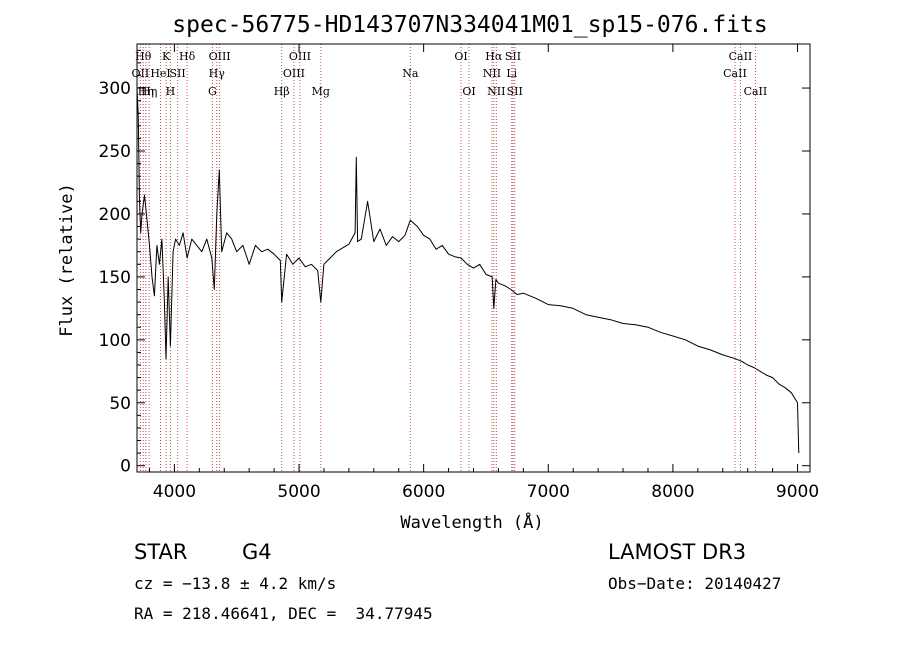 The image size is (900, 649). Describe the element at coordinates (298, 492) in the screenshot. I see `x-tick-label: 5000` at that location.